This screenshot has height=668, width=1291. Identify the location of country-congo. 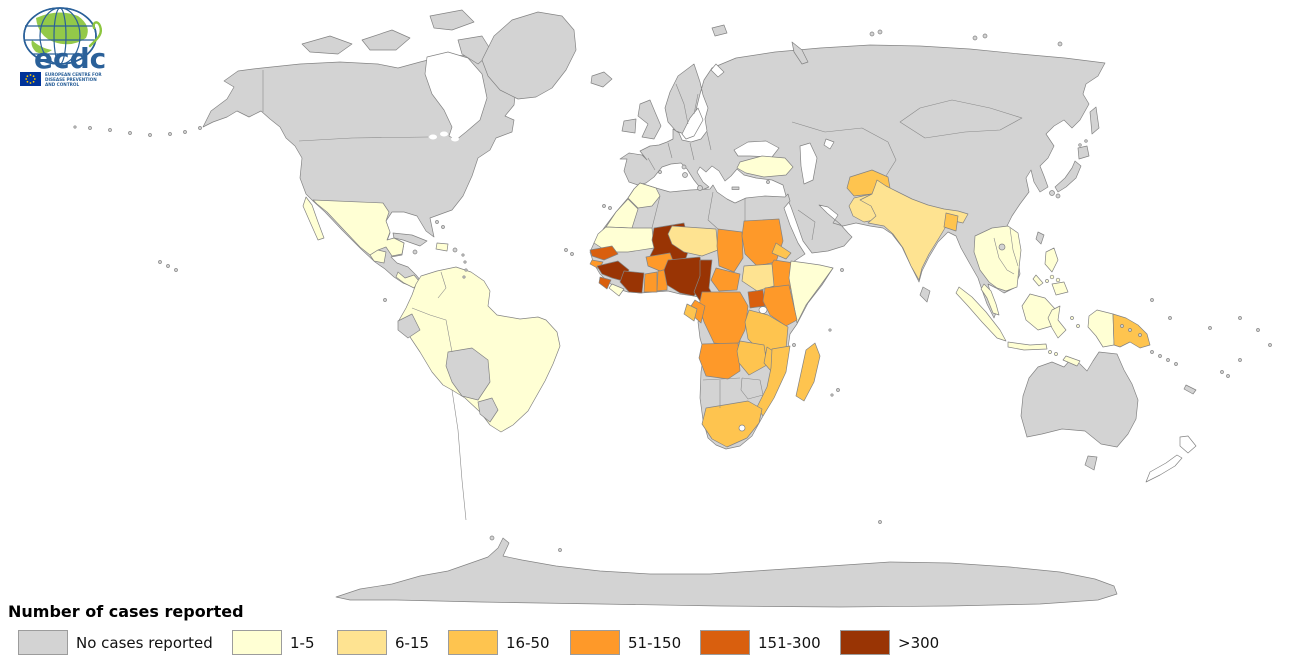
(698, 311).